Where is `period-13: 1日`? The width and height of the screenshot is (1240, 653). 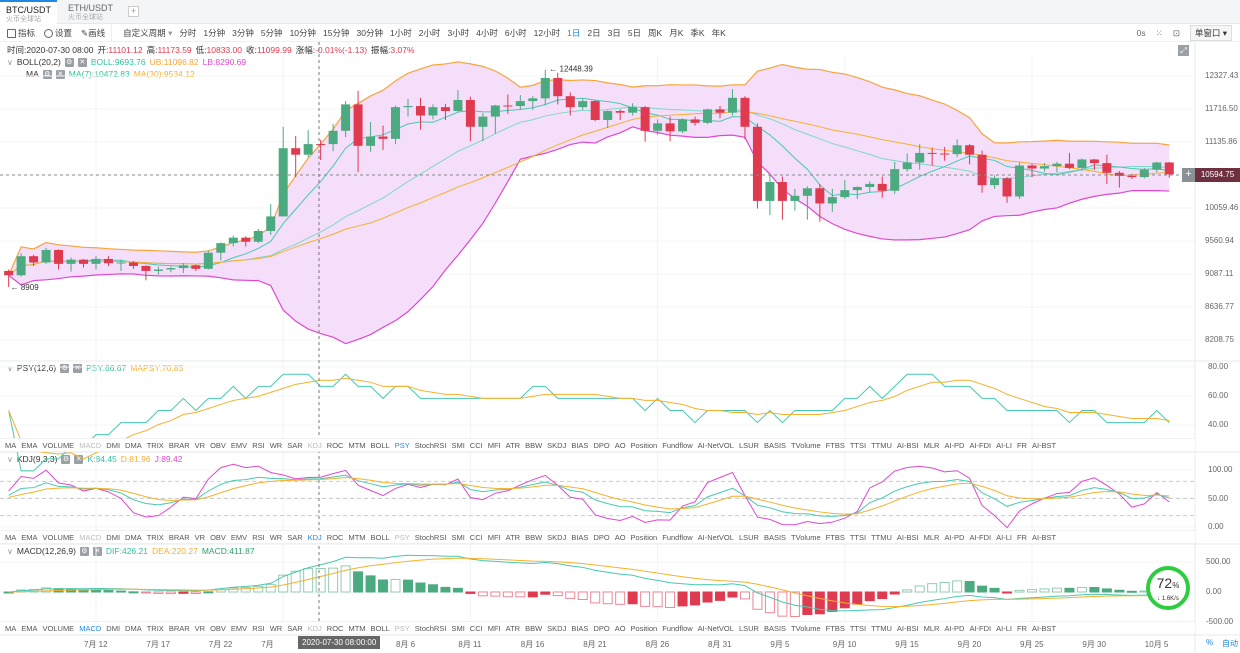 period-13: 1日 is located at coordinates (574, 32).